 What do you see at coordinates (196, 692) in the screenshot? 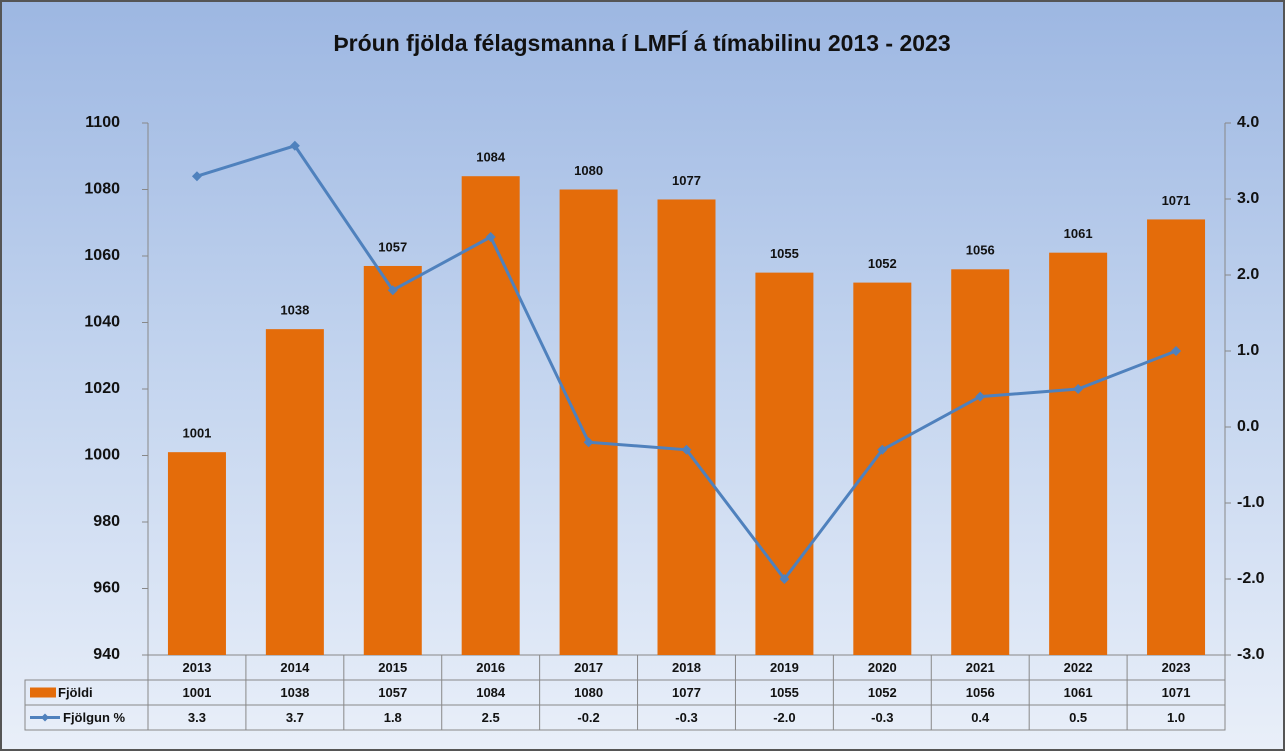
I see `table-cell: 1001` at bounding box center [196, 692].